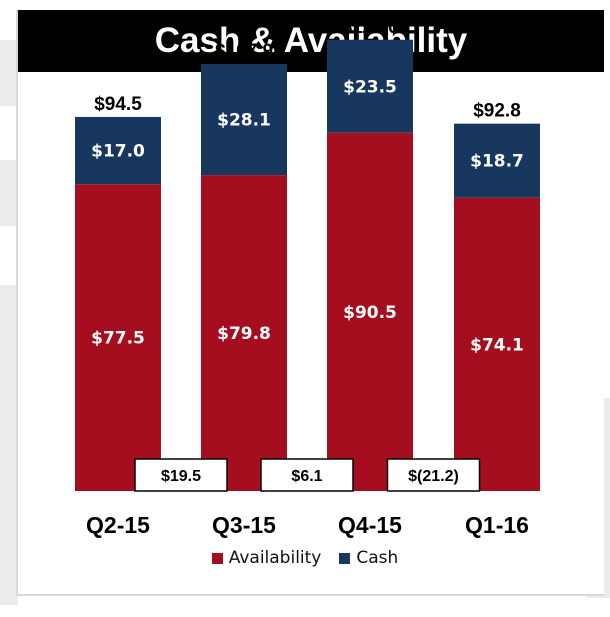 This screenshot has height=617, width=610. I want to click on chart-title: Cash & Availability, so click(311, 41).